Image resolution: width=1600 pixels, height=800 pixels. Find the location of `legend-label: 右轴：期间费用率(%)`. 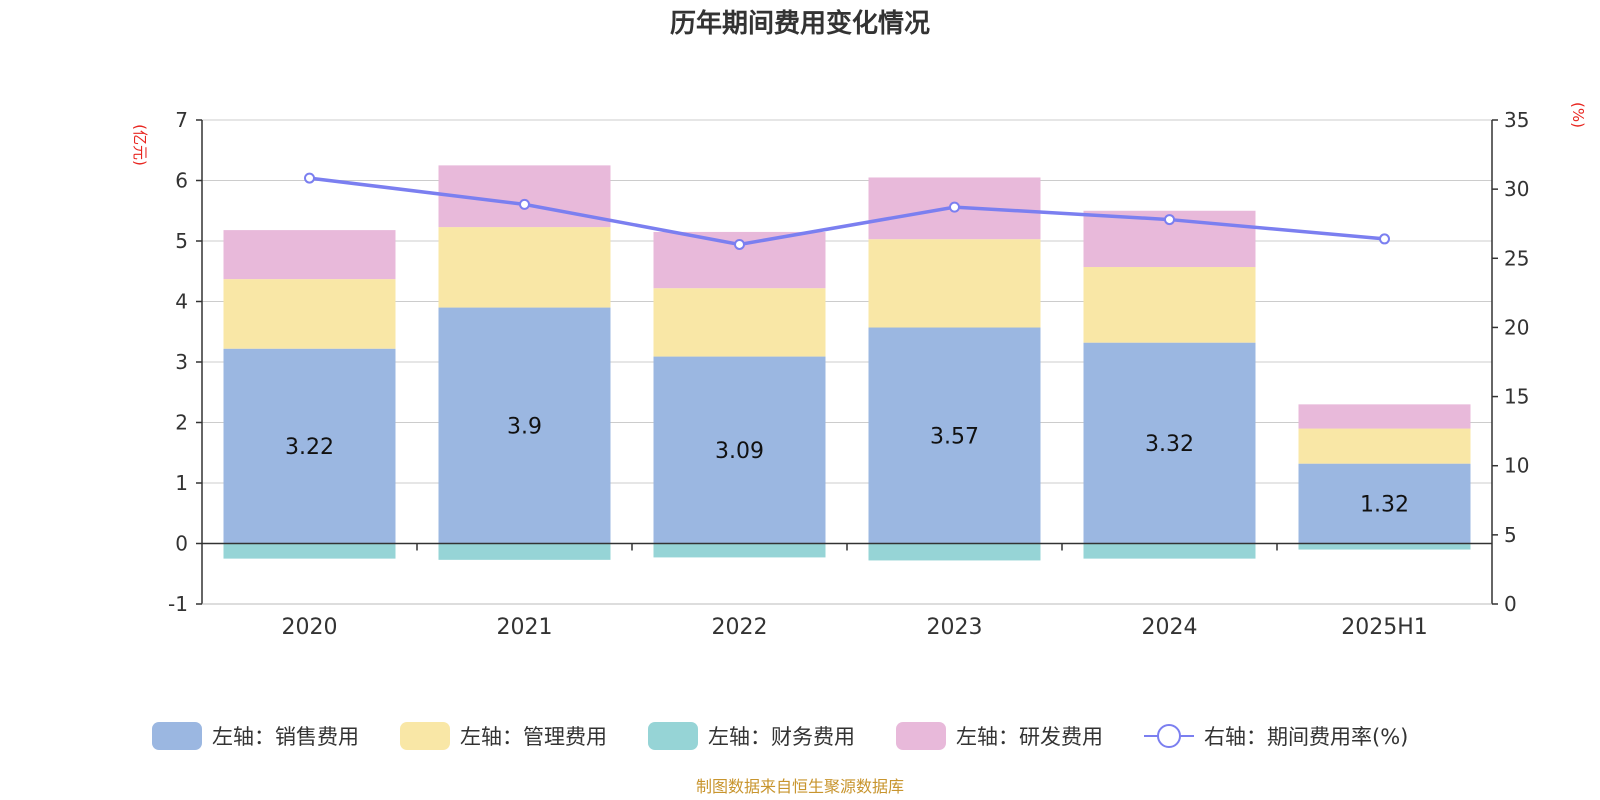

legend-label: 右轴：期间费用率(%) is located at coordinates (1306, 737).